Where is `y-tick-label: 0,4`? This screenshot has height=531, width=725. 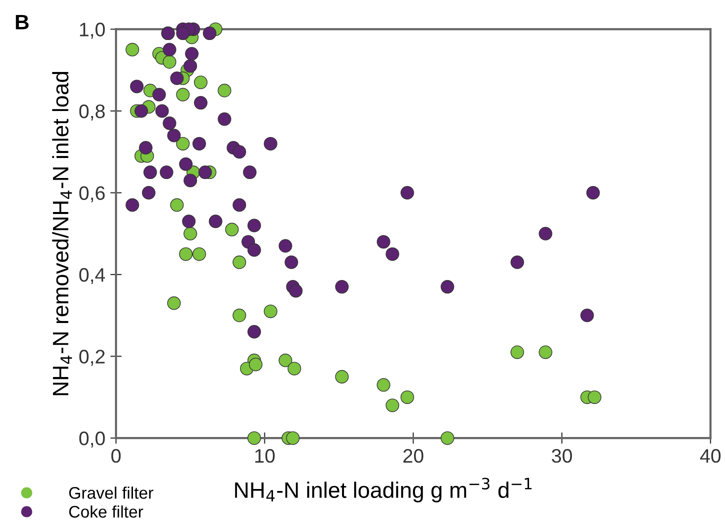
y-tick-label: 0,4 is located at coordinates (92, 276).